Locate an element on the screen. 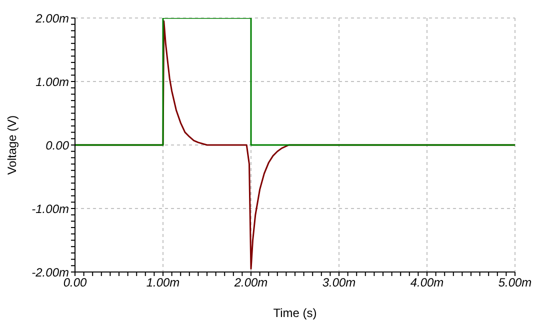  y-tick-label: 2.00m is located at coordinates (51, 18).